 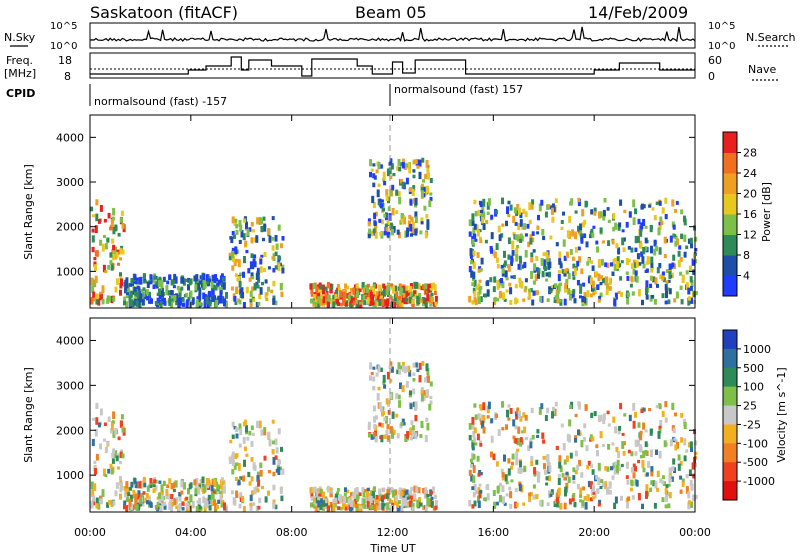 What do you see at coordinates (20, 93) in the screenshot?
I see `cpid-label: CPID` at bounding box center [20, 93].